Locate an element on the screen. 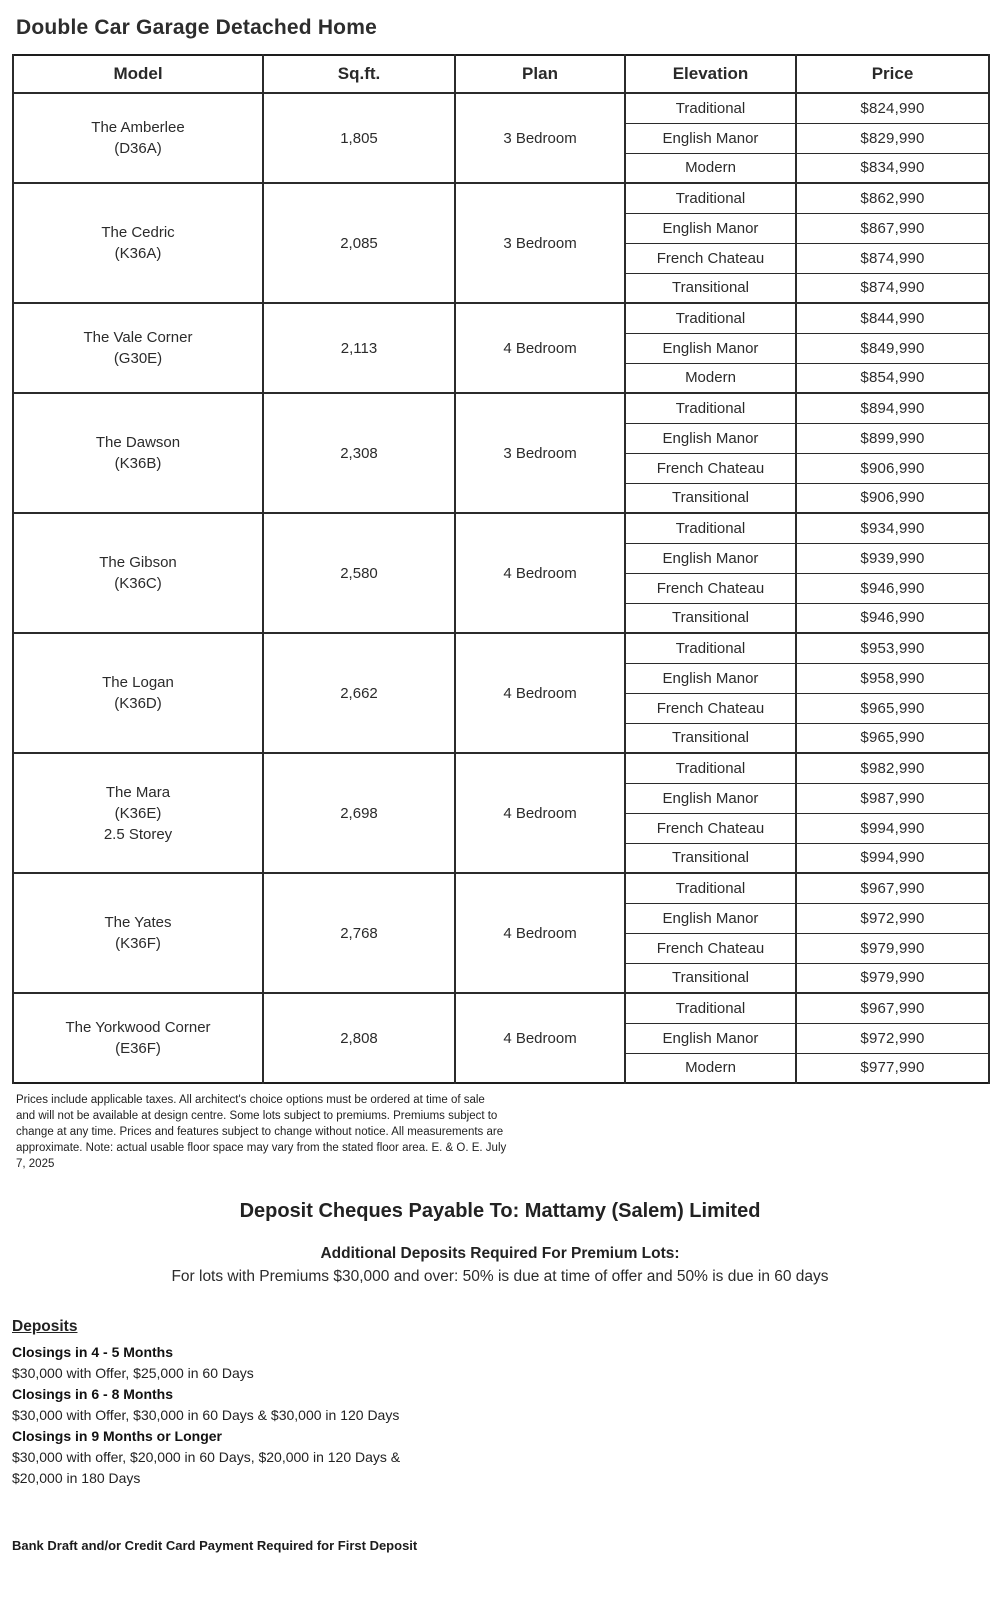  model-cell: The Cedric (K36A) is located at coordinates (138, 243).